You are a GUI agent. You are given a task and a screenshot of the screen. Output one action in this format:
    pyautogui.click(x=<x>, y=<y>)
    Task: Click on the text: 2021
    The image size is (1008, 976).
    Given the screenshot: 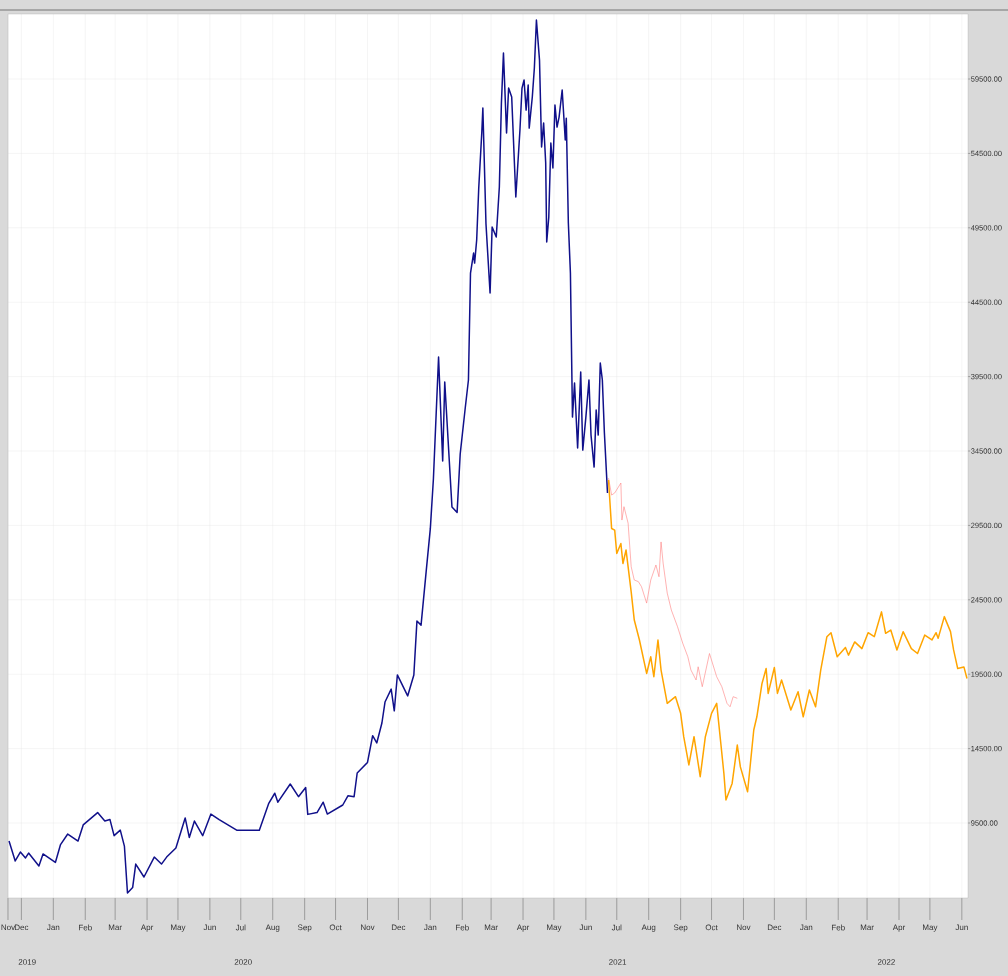 What is the action you would take?
    pyautogui.click(x=618, y=962)
    